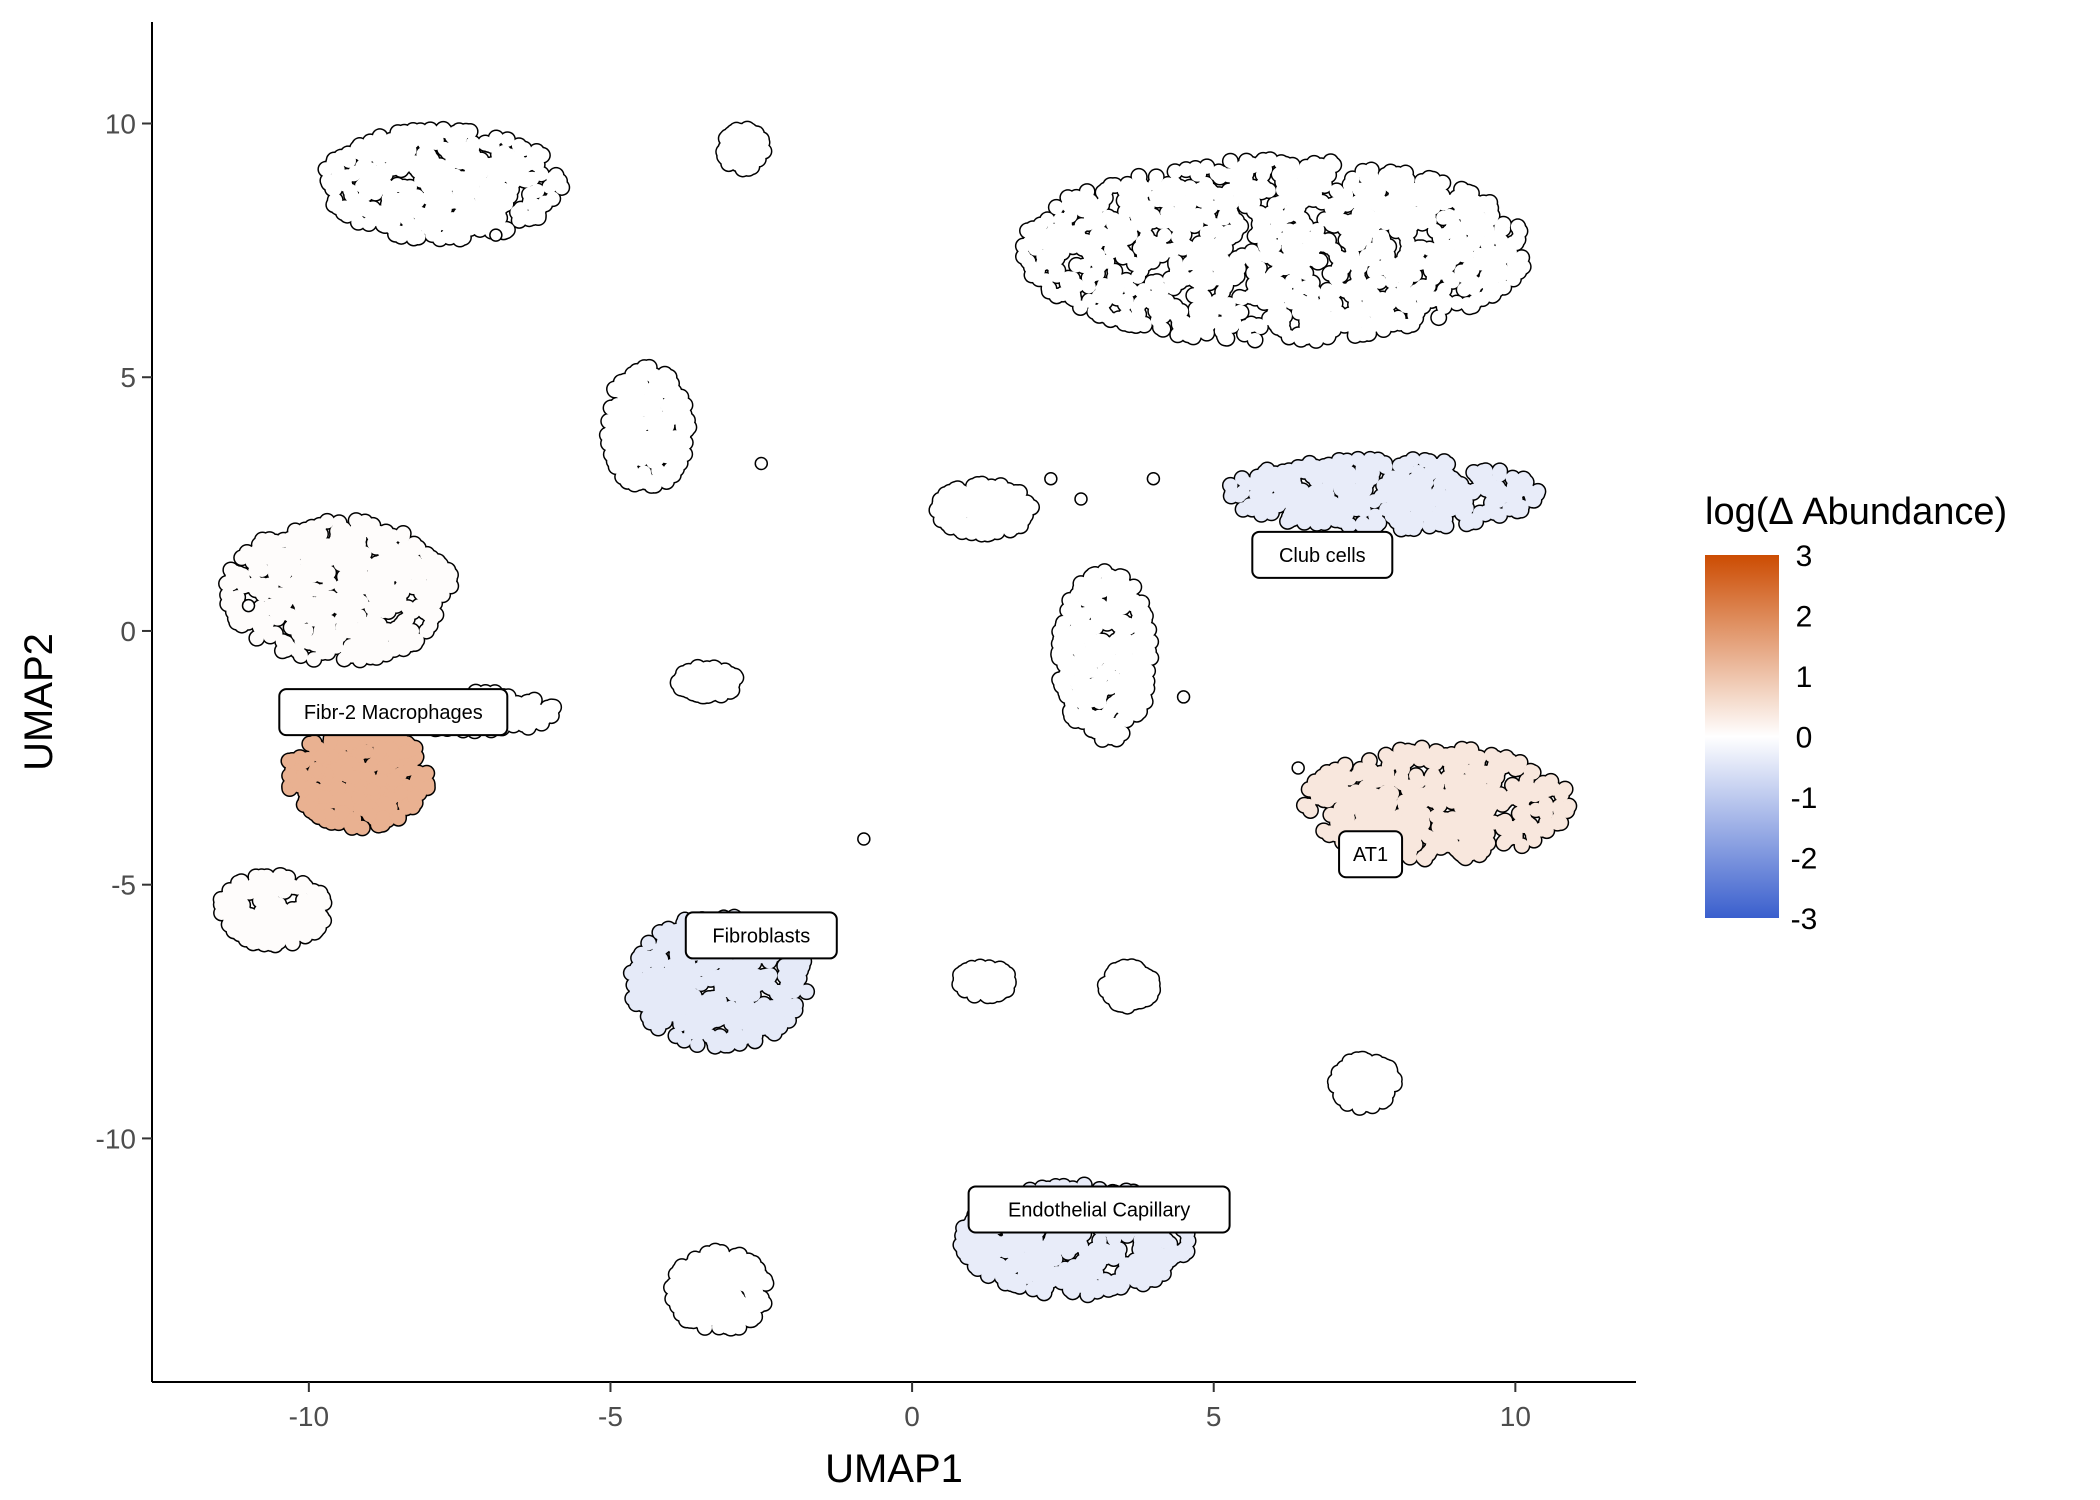 Image resolution: width=2100 pixels, height=1500 pixels. I want to click on cluster-body, so click(743, 149).